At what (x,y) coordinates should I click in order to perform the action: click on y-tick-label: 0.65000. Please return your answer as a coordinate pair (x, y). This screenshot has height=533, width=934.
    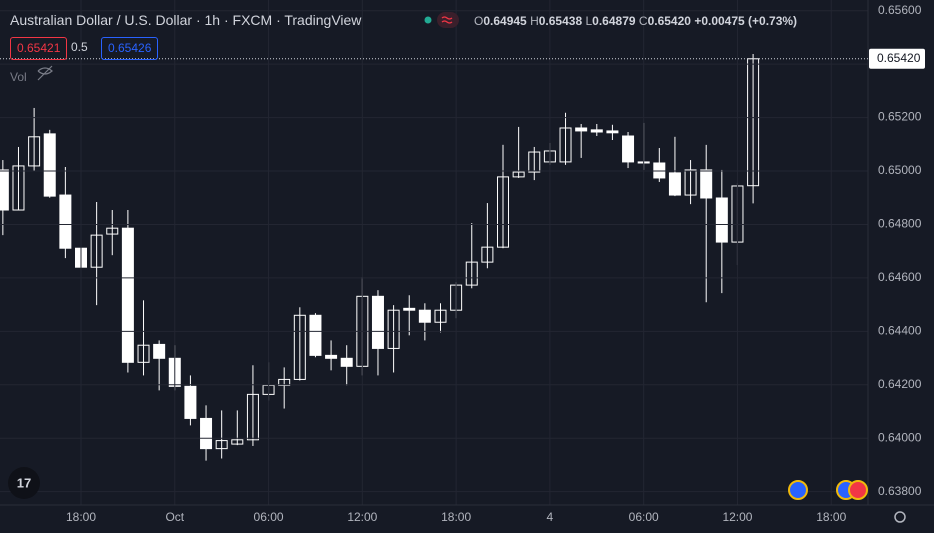
    Looking at the image, I should click on (900, 170).